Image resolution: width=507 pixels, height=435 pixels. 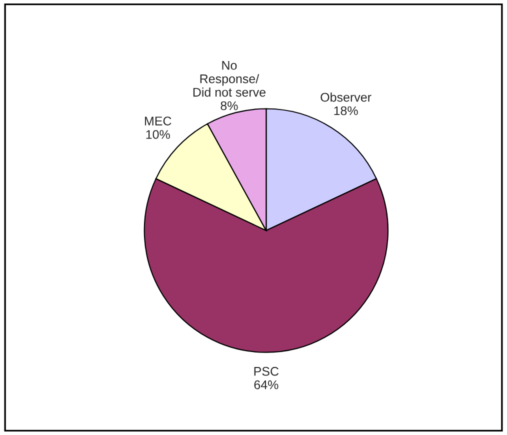 What do you see at coordinates (158, 134) in the screenshot?
I see `data-label: 10%` at bounding box center [158, 134].